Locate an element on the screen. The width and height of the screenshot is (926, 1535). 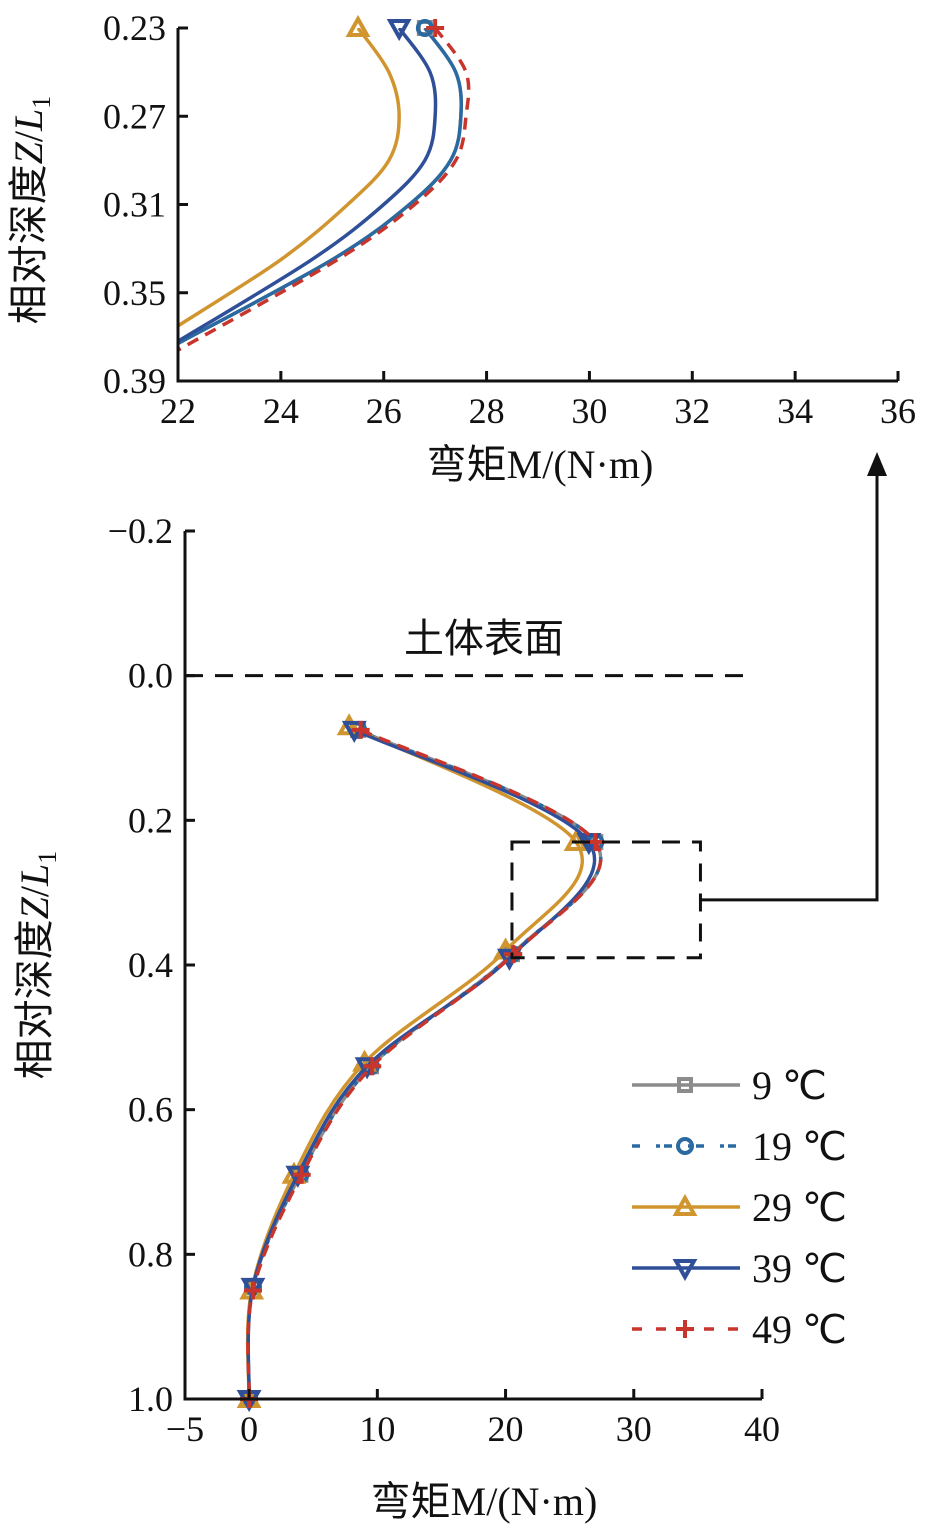
inset-x-axis-label: 弯矩M/(N·m) is located at coordinates (540, 464).